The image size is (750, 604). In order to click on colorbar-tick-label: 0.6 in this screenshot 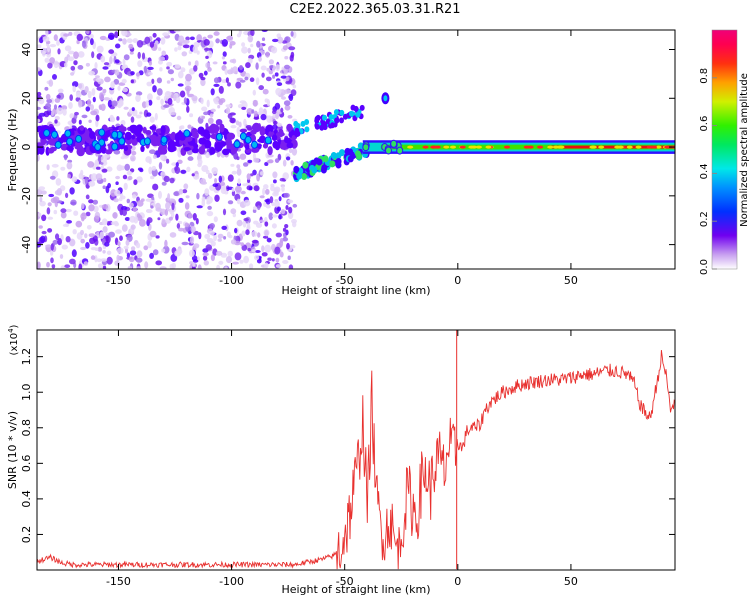, I will do `click(704, 124)`.